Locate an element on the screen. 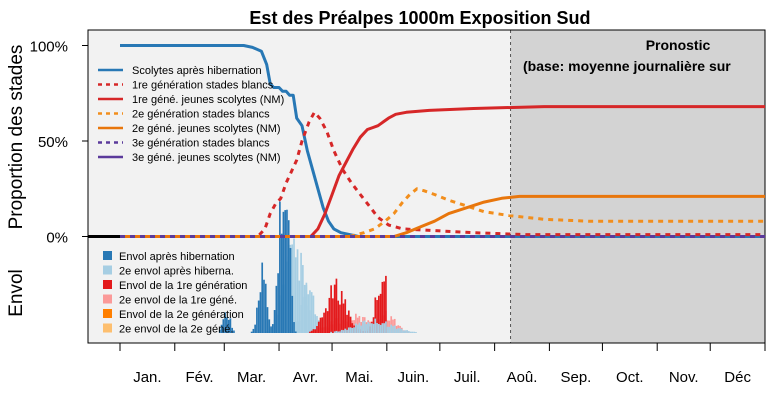  legend-label: 2e envol de la 1re géné. is located at coordinates (178, 301).